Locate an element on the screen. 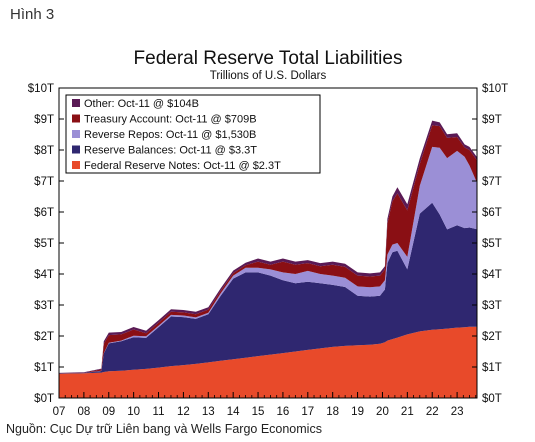  y-tick-left-label: $6T is located at coordinates (44, 213).